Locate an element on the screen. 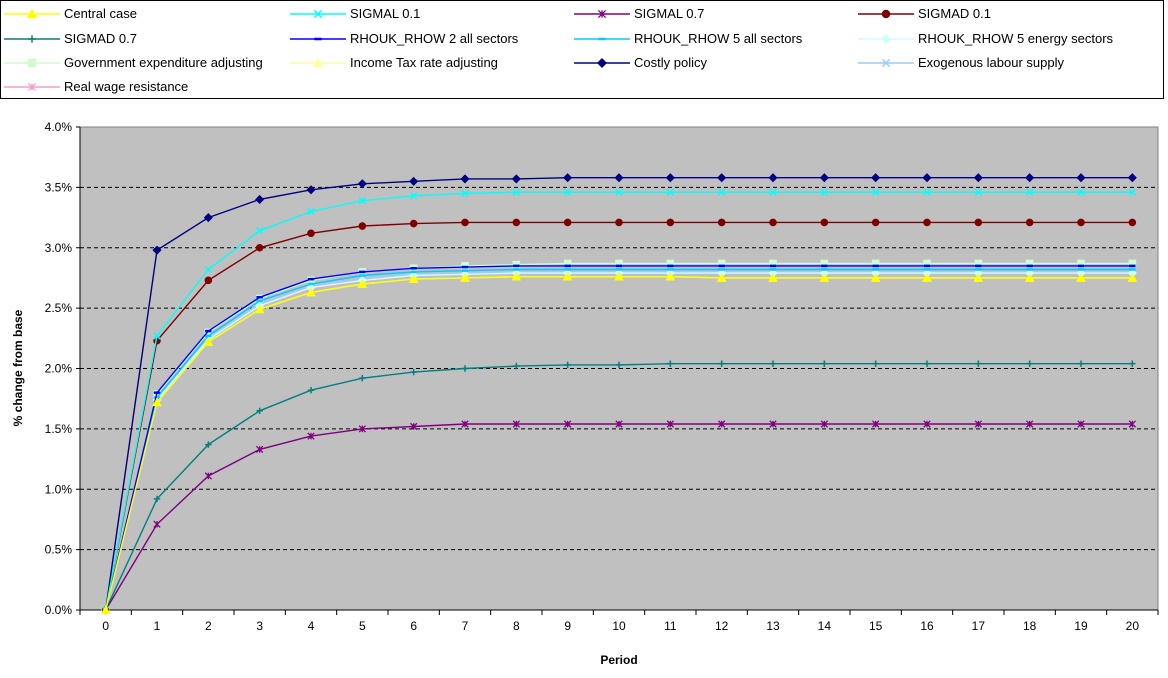 This screenshot has width=1168, height=678. x-tick-label: 9 is located at coordinates (567, 626).